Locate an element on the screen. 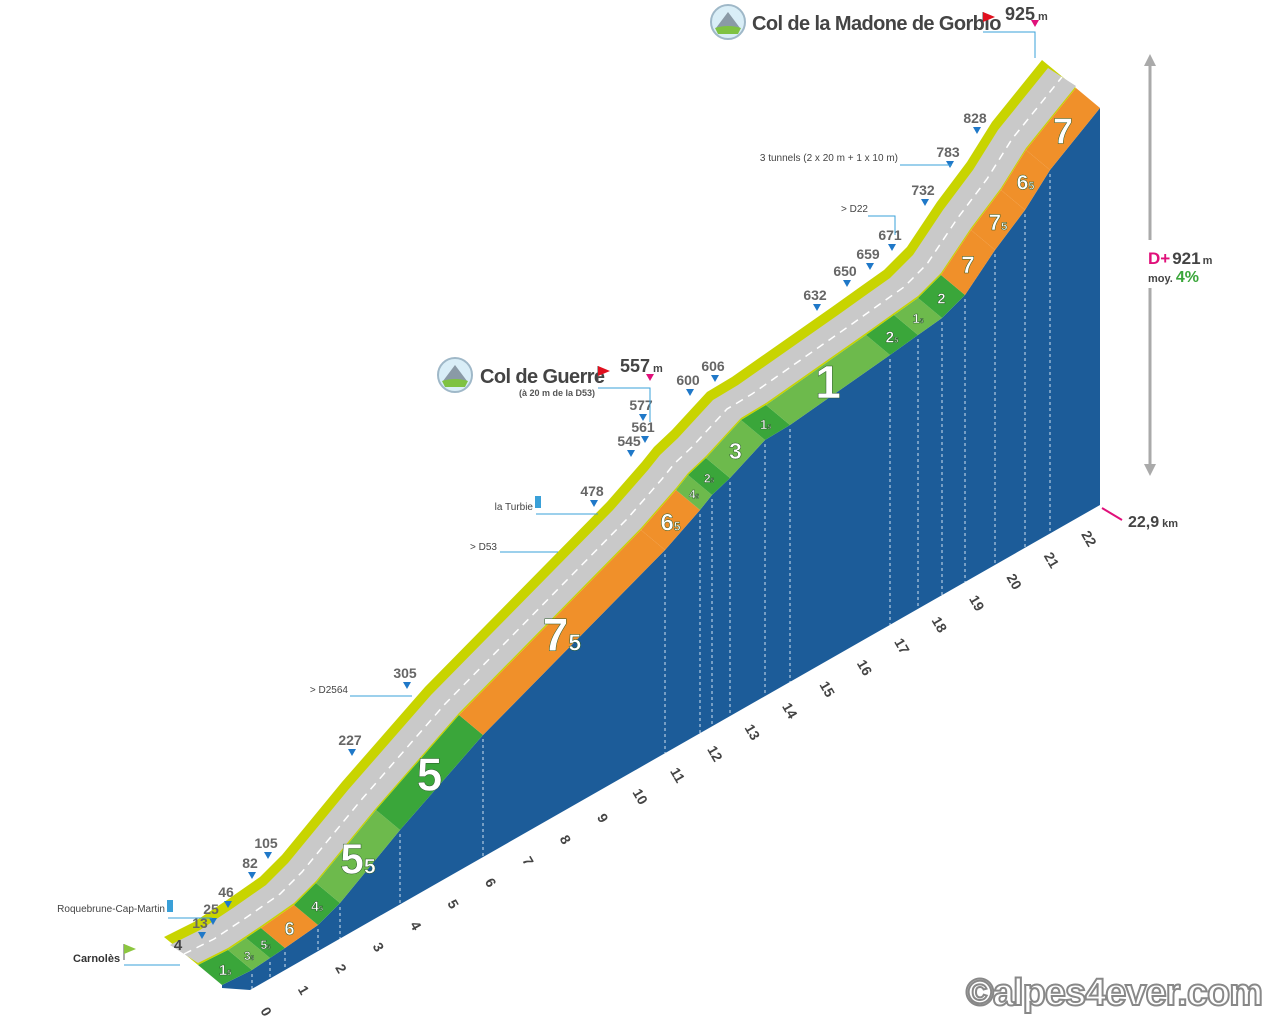 This screenshot has height=1024, width=1280. km-label: 9 is located at coordinates (603, 818).